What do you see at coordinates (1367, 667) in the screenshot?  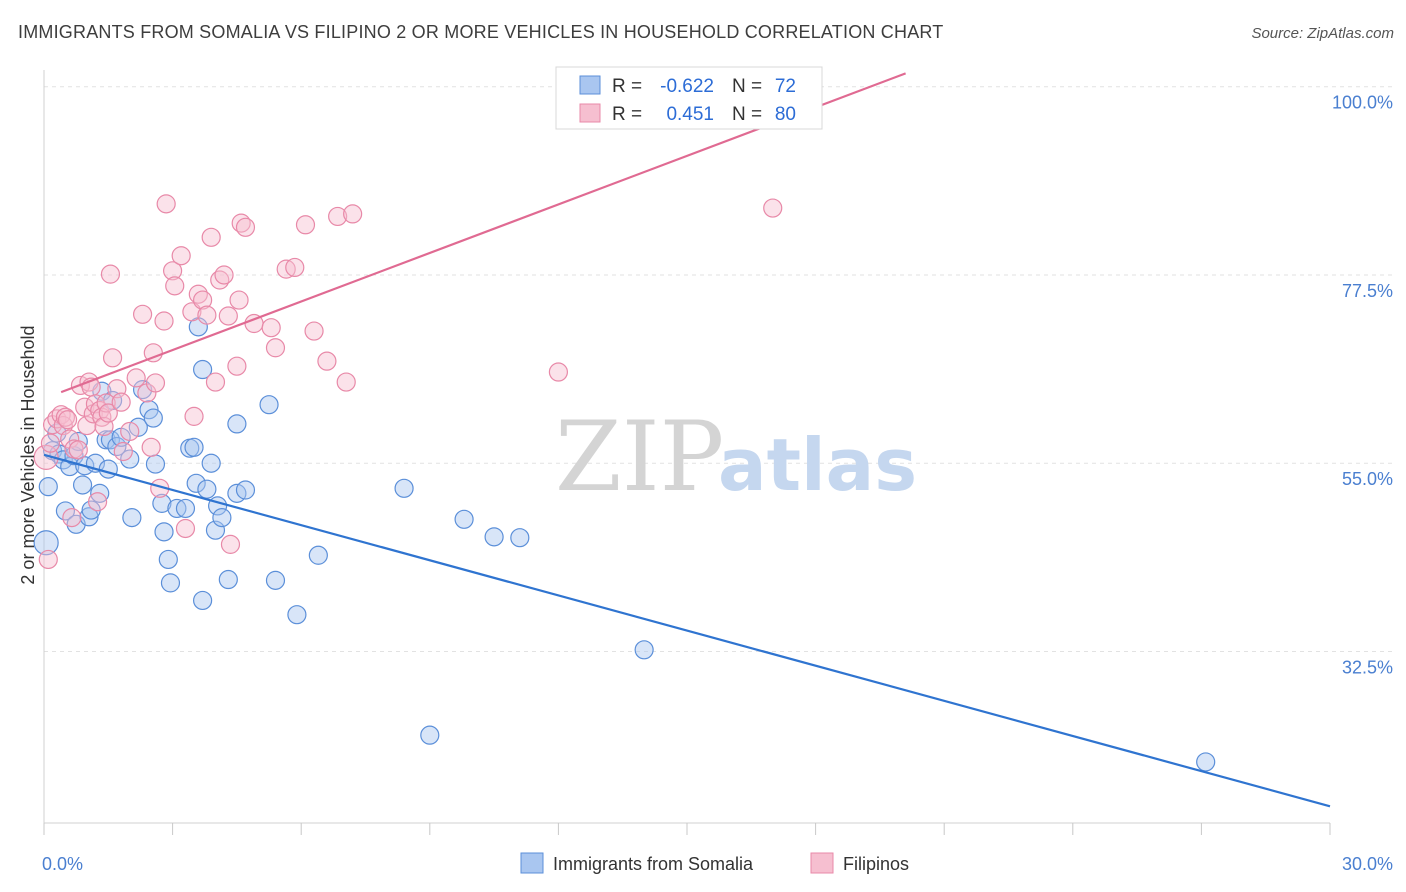 I see `y-tick-label-3: 32.5%` at bounding box center [1367, 667].